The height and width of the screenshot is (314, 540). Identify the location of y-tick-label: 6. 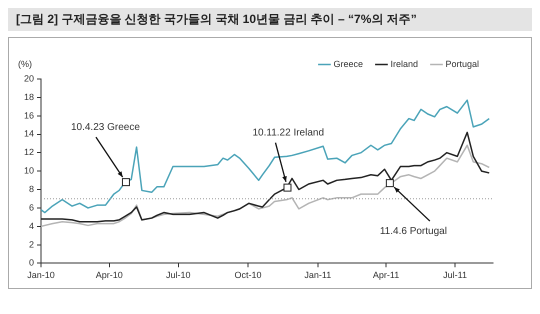
(31, 207).